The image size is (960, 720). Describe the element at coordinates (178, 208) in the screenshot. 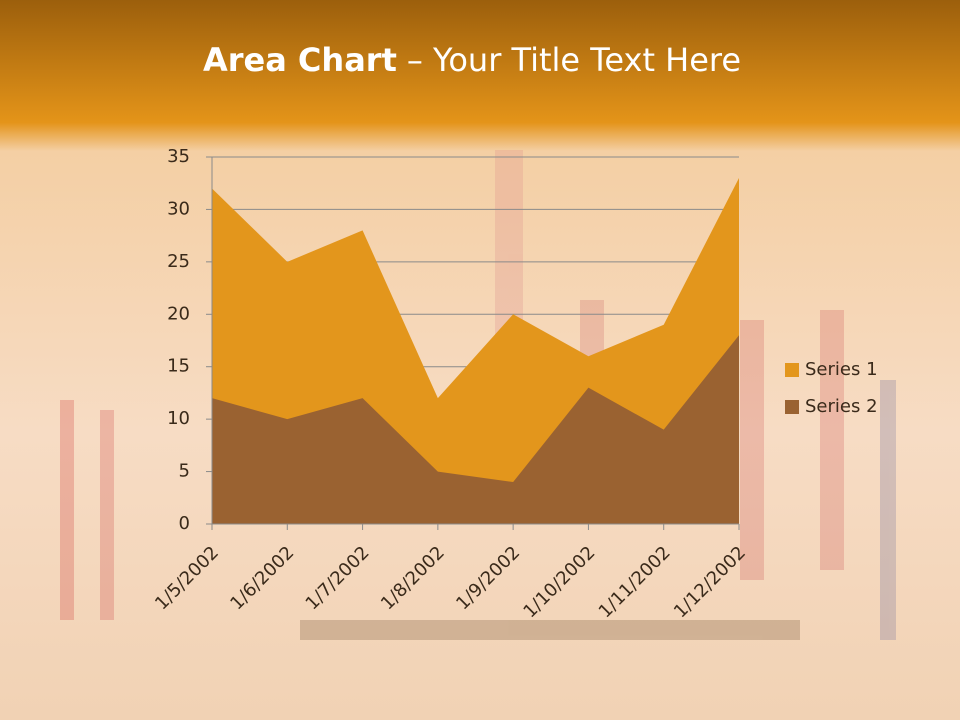

I see `y-tick-label: 30` at that location.